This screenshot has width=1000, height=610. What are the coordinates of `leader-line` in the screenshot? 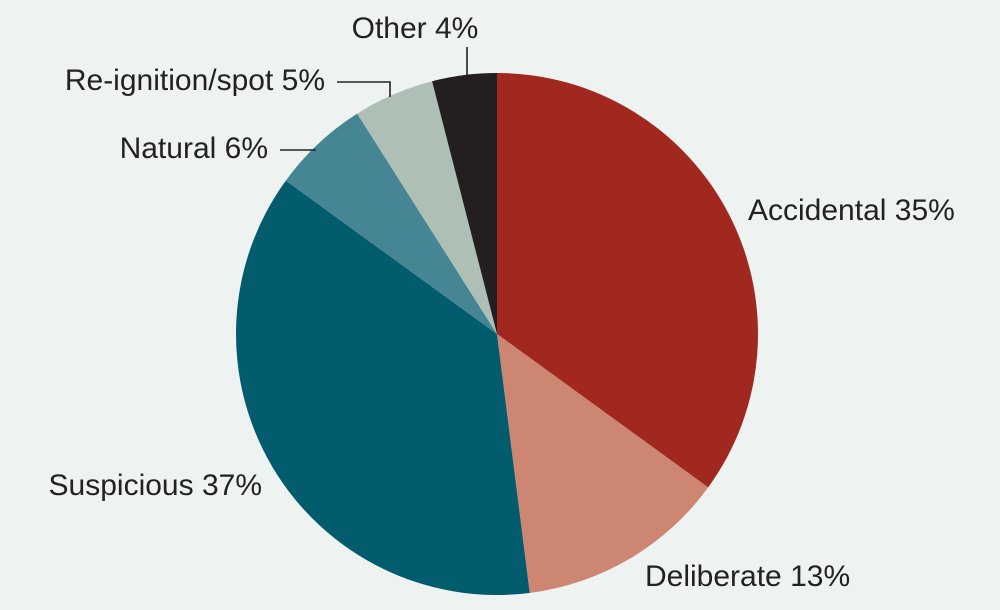 It's located at (364, 89).